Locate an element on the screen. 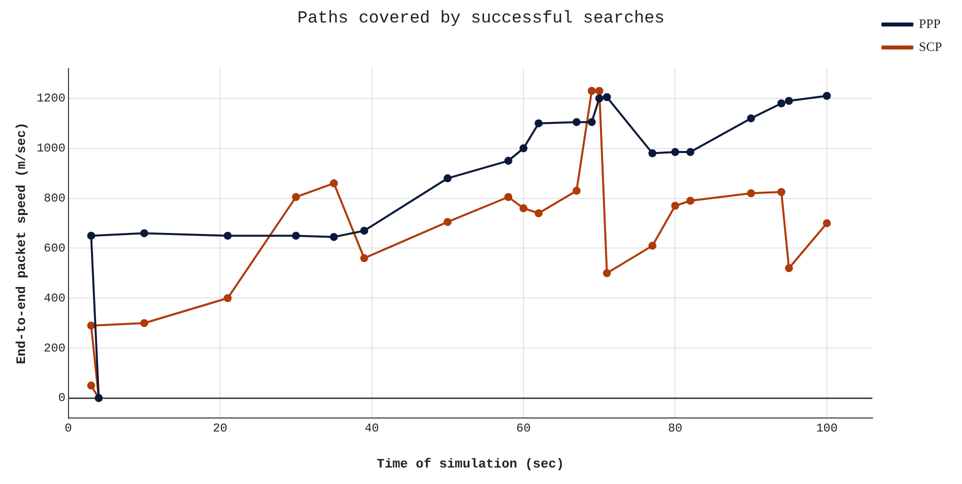 The height and width of the screenshot is (484, 962). y-tick-label: 600 is located at coordinates (55, 248).